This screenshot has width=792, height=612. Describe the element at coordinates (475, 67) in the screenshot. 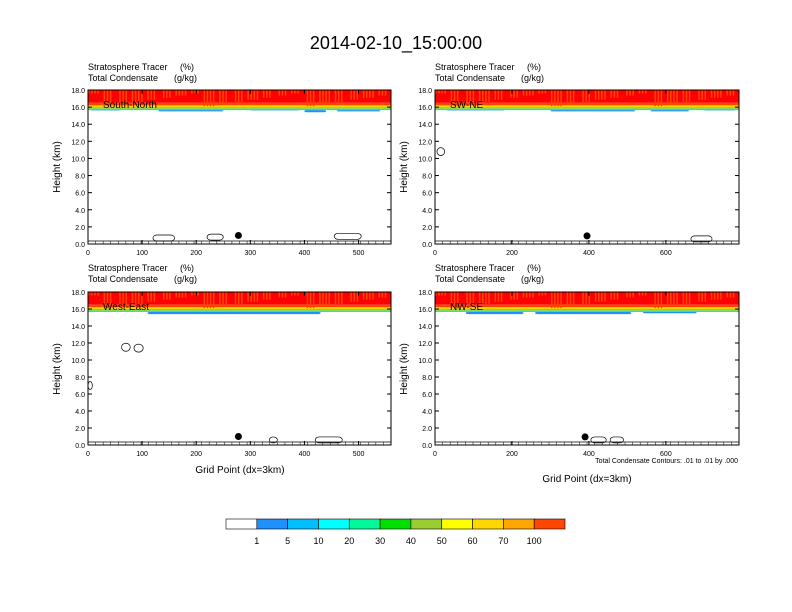

I see `subtitle-tracer-label: Stratosphere Tracer` at that location.